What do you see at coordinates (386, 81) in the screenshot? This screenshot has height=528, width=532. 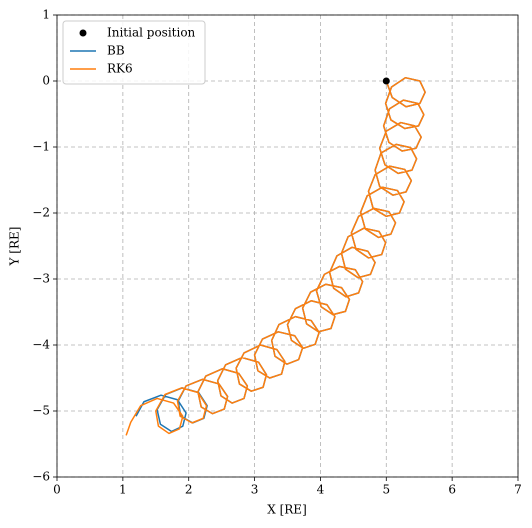 I see `scatter-point` at bounding box center [386, 81].